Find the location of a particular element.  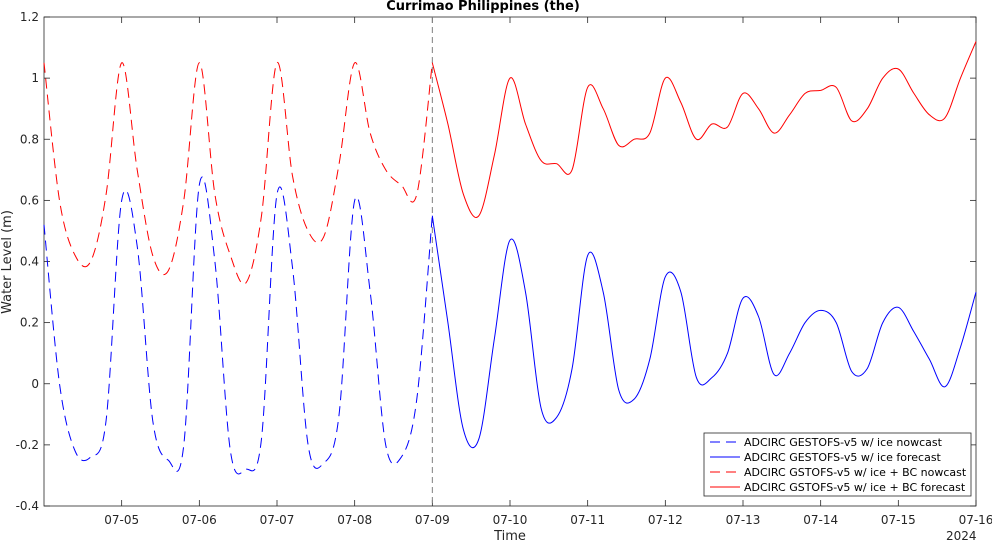

y-tick-label: 0.6 is located at coordinates (29, 200).